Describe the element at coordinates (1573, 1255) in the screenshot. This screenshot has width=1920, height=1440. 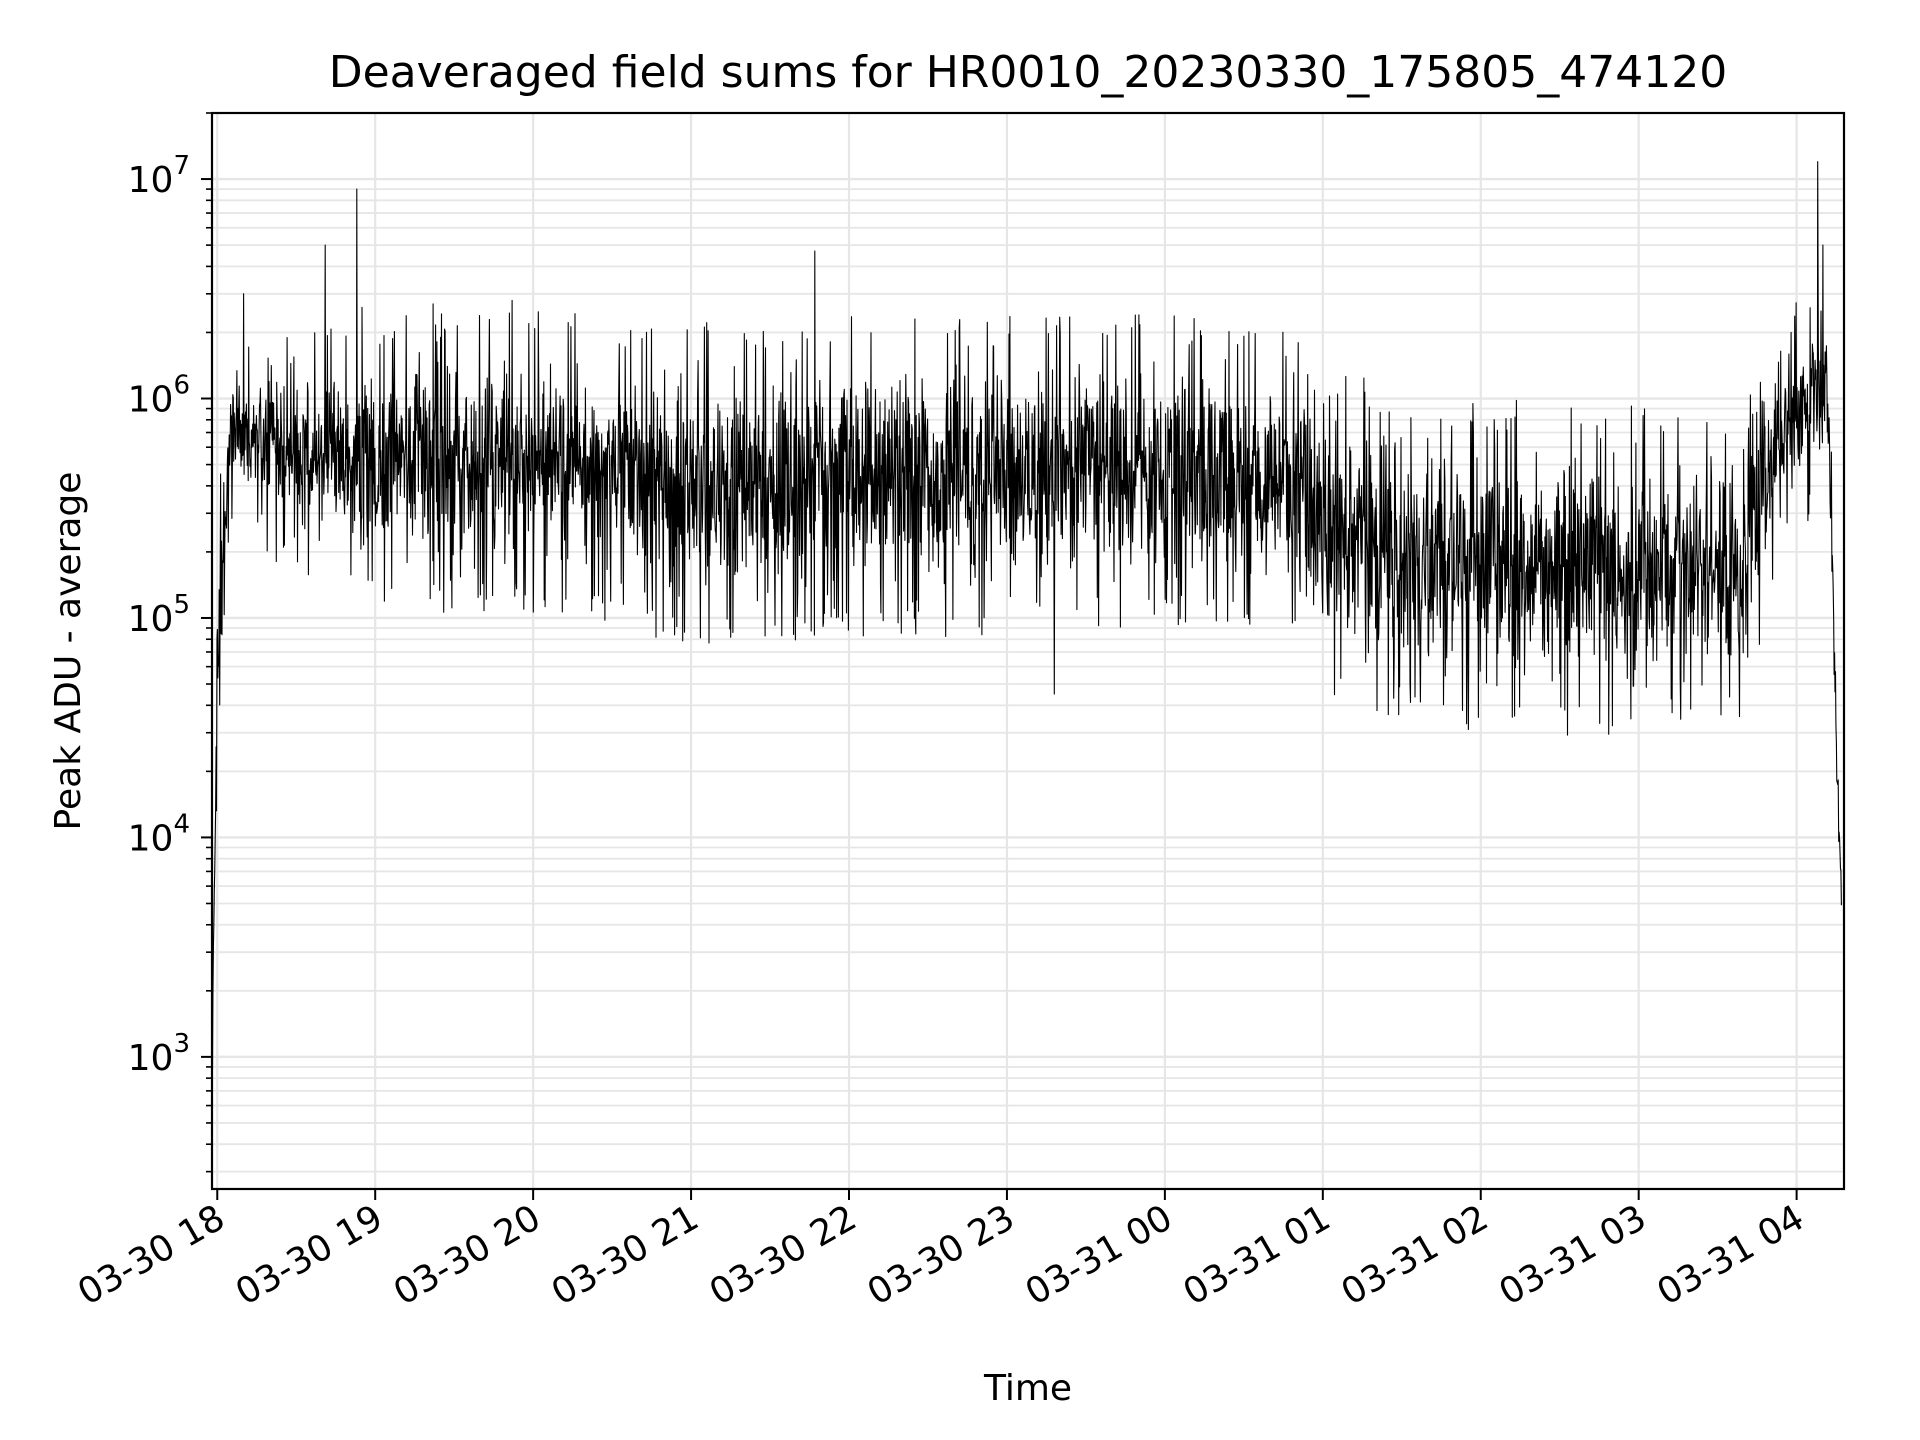
I see `x-tick-label: 03-31 03` at that location.